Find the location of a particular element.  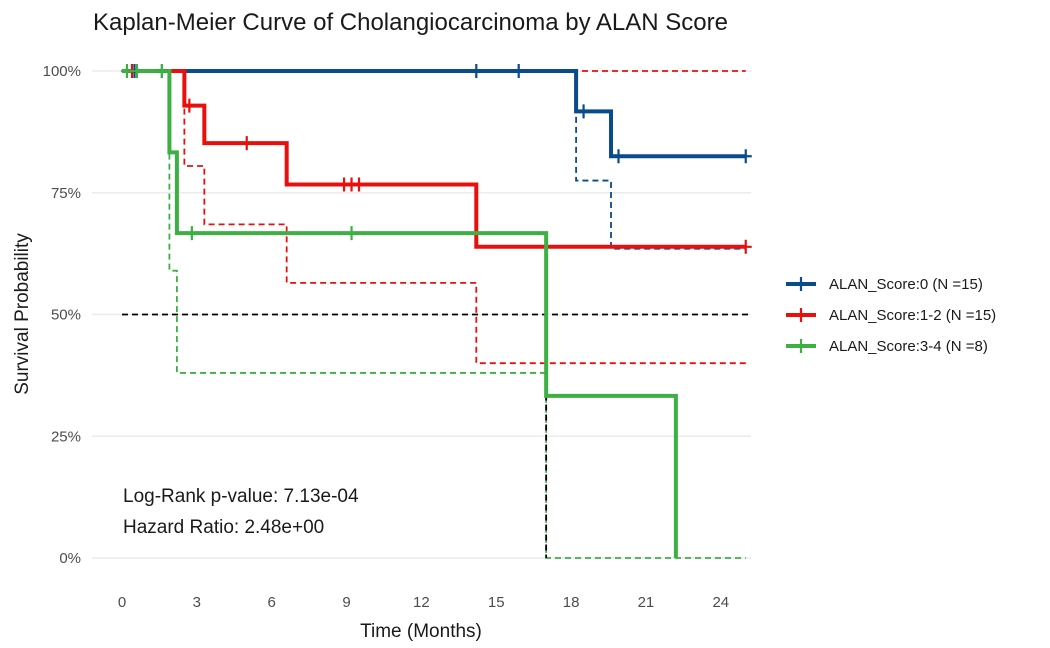

x-tick-label: 3 is located at coordinates (197, 602).